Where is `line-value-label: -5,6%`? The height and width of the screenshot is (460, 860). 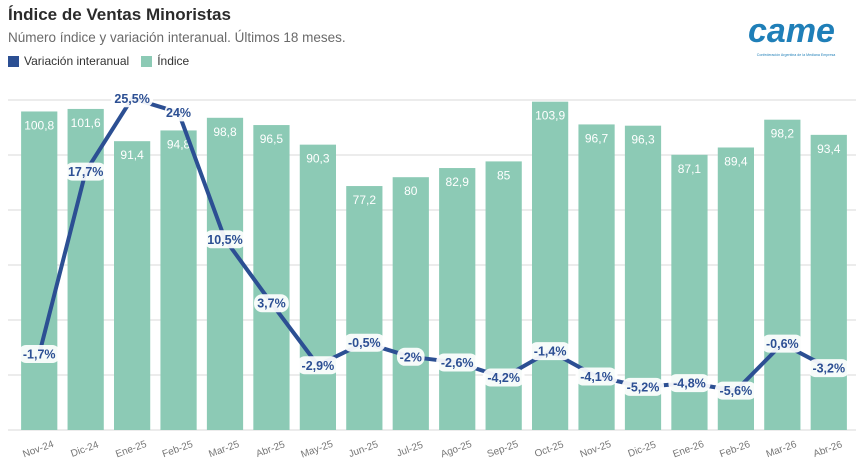
line-value-label: -5,6% is located at coordinates (736, 391).